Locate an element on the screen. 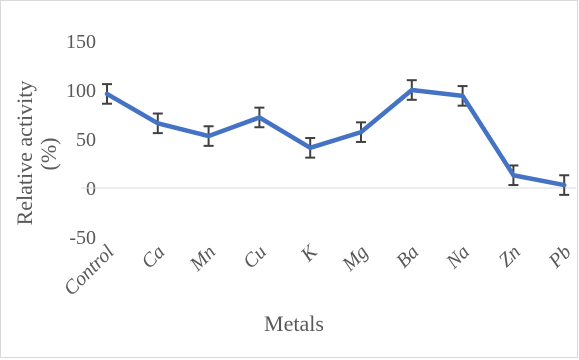 This screenshot has width=579, height=360. x-tick-label: Ba is located at coordinates (407, 256).